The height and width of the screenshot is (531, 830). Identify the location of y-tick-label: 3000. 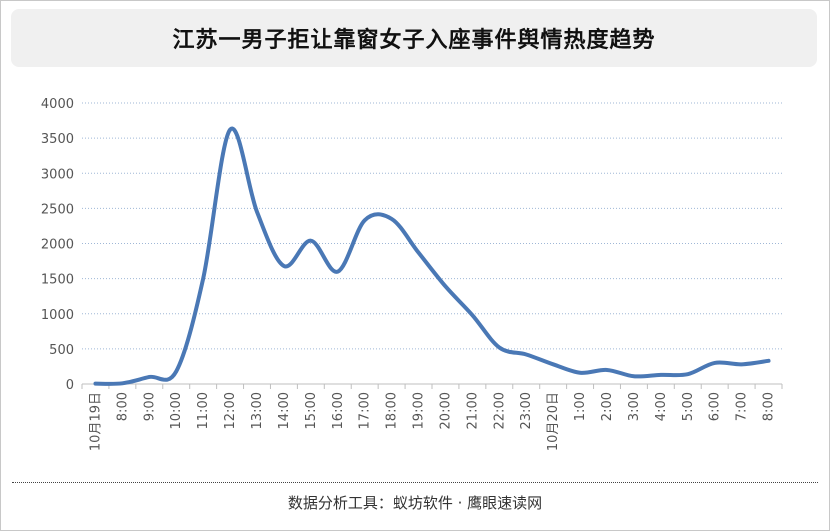
(57, 174).